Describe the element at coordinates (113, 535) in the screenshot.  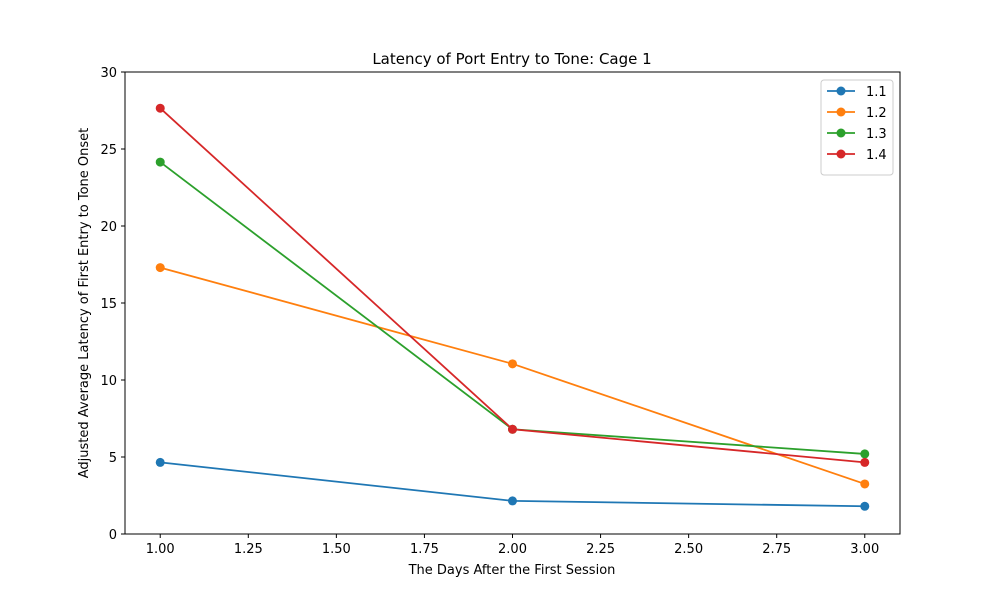
I see `y-tick-label: 0` at that location.